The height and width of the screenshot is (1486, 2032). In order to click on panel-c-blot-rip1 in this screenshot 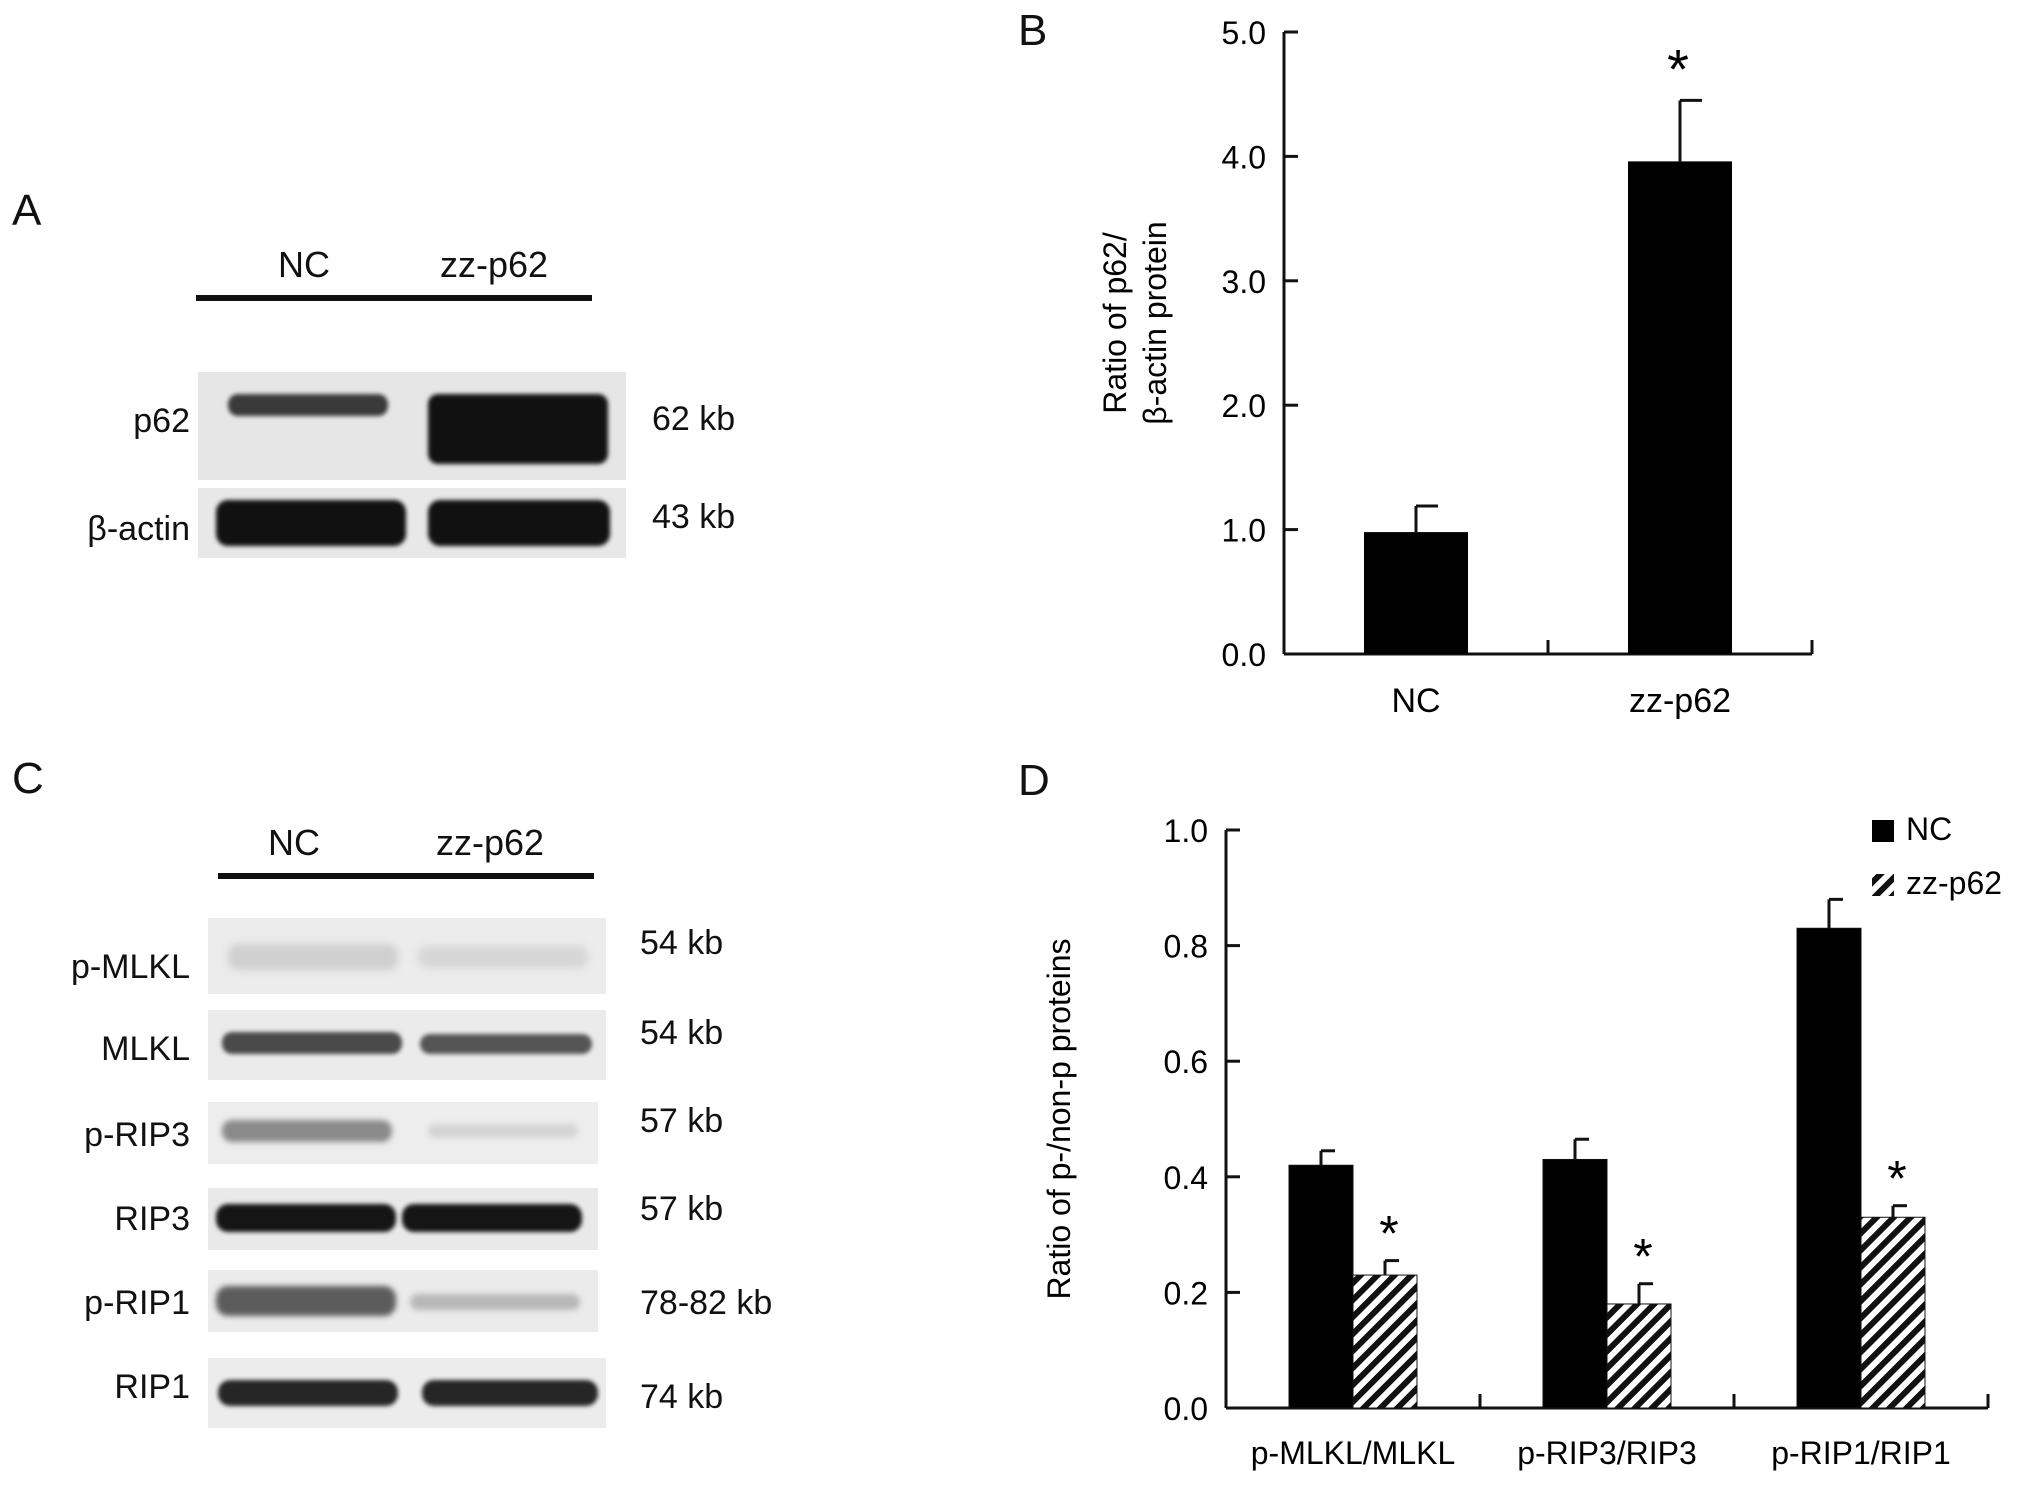, I will do `click(407, 1393)`.